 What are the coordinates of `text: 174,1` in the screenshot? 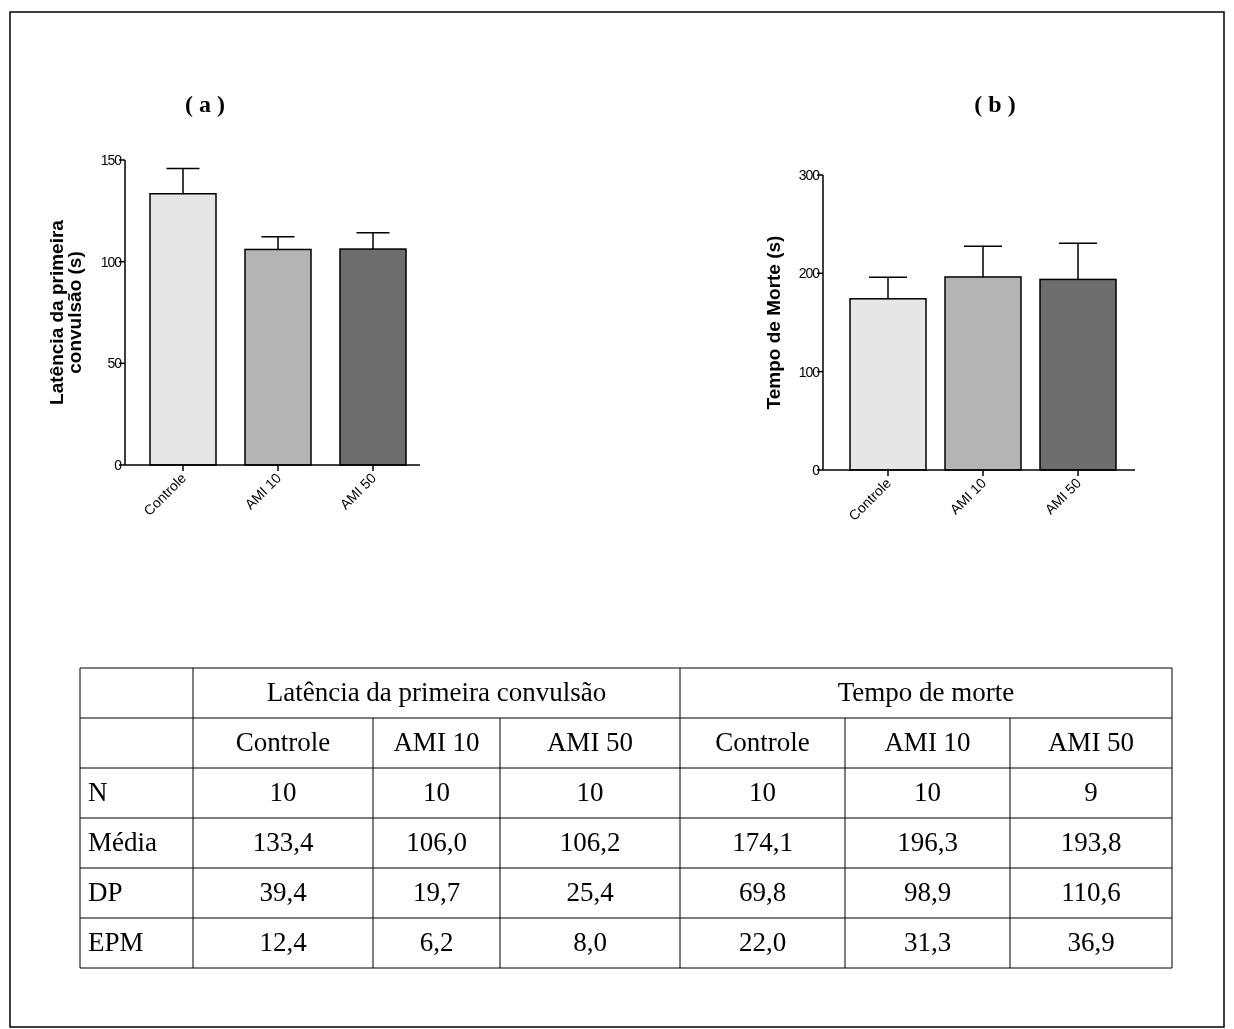 It's located at (762, 842).